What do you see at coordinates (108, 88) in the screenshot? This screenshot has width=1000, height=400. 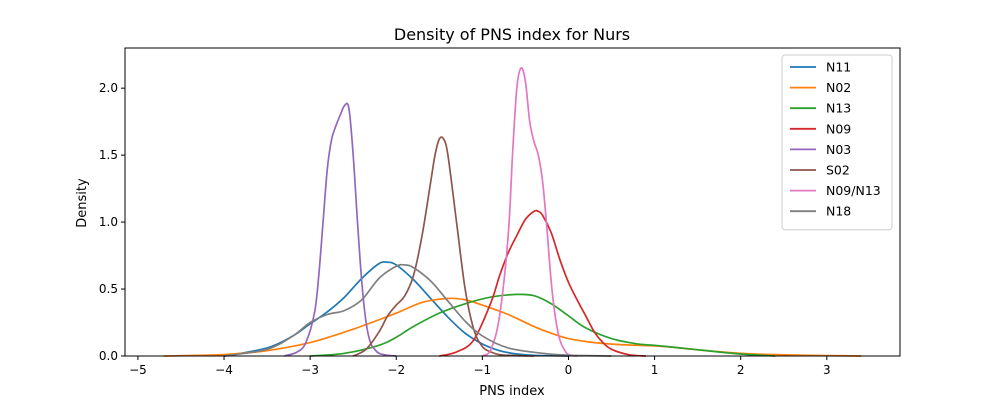 I see `y-tick-label: 2.0` at bounding box center [108, 88].